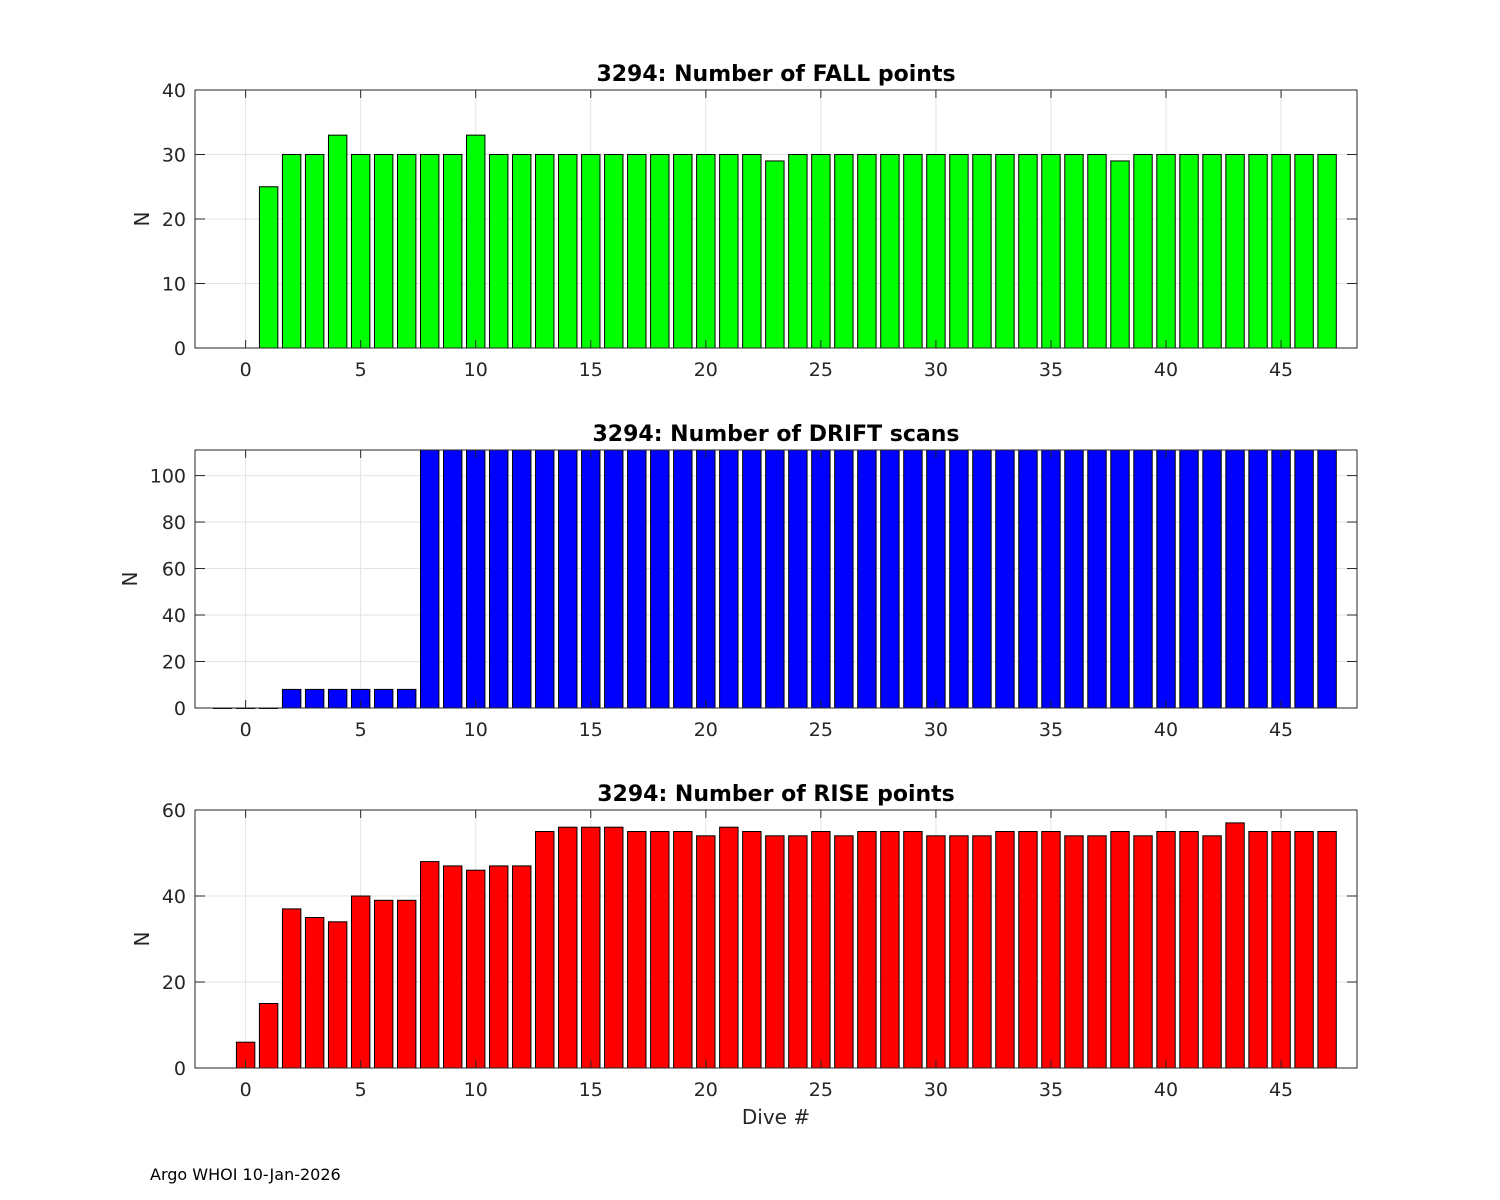  What do you see at coordinates (174, 983) in the screenshot?
I see `rise-chart-ytick-label: 20` at bounding box center [174, 983].